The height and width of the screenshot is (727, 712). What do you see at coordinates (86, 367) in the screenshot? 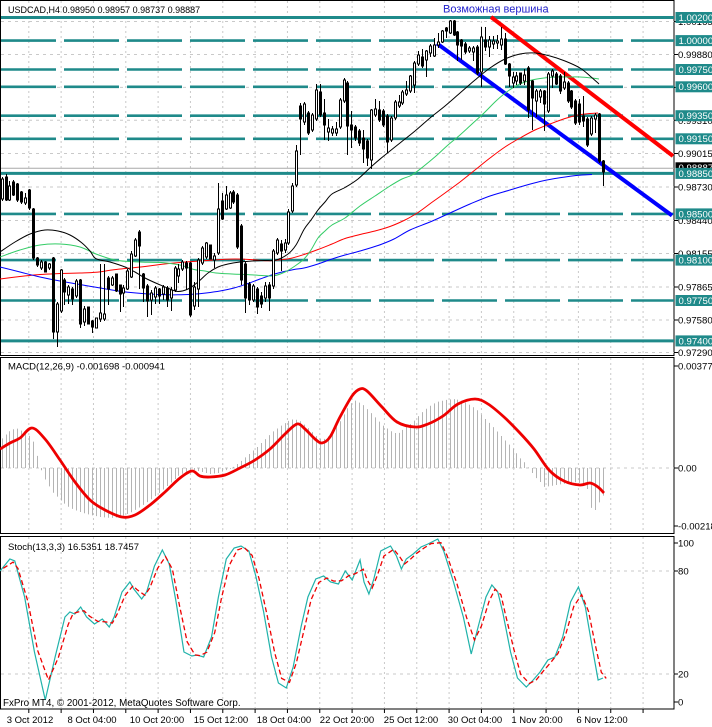
I see `svg-text:MACD(12,26,9) -0.001698 -0.000: MACD(12,26,9) -0.001698 -0.000941` at bounding box center [86, 367].